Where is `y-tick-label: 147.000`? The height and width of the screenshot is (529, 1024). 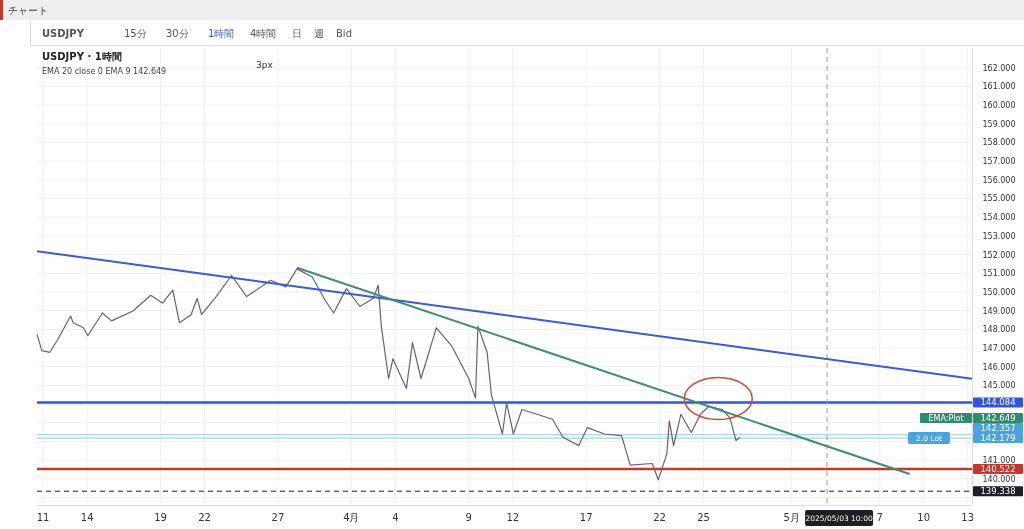 y-tick-label: 147.000 is located at coordinates (999, 348).